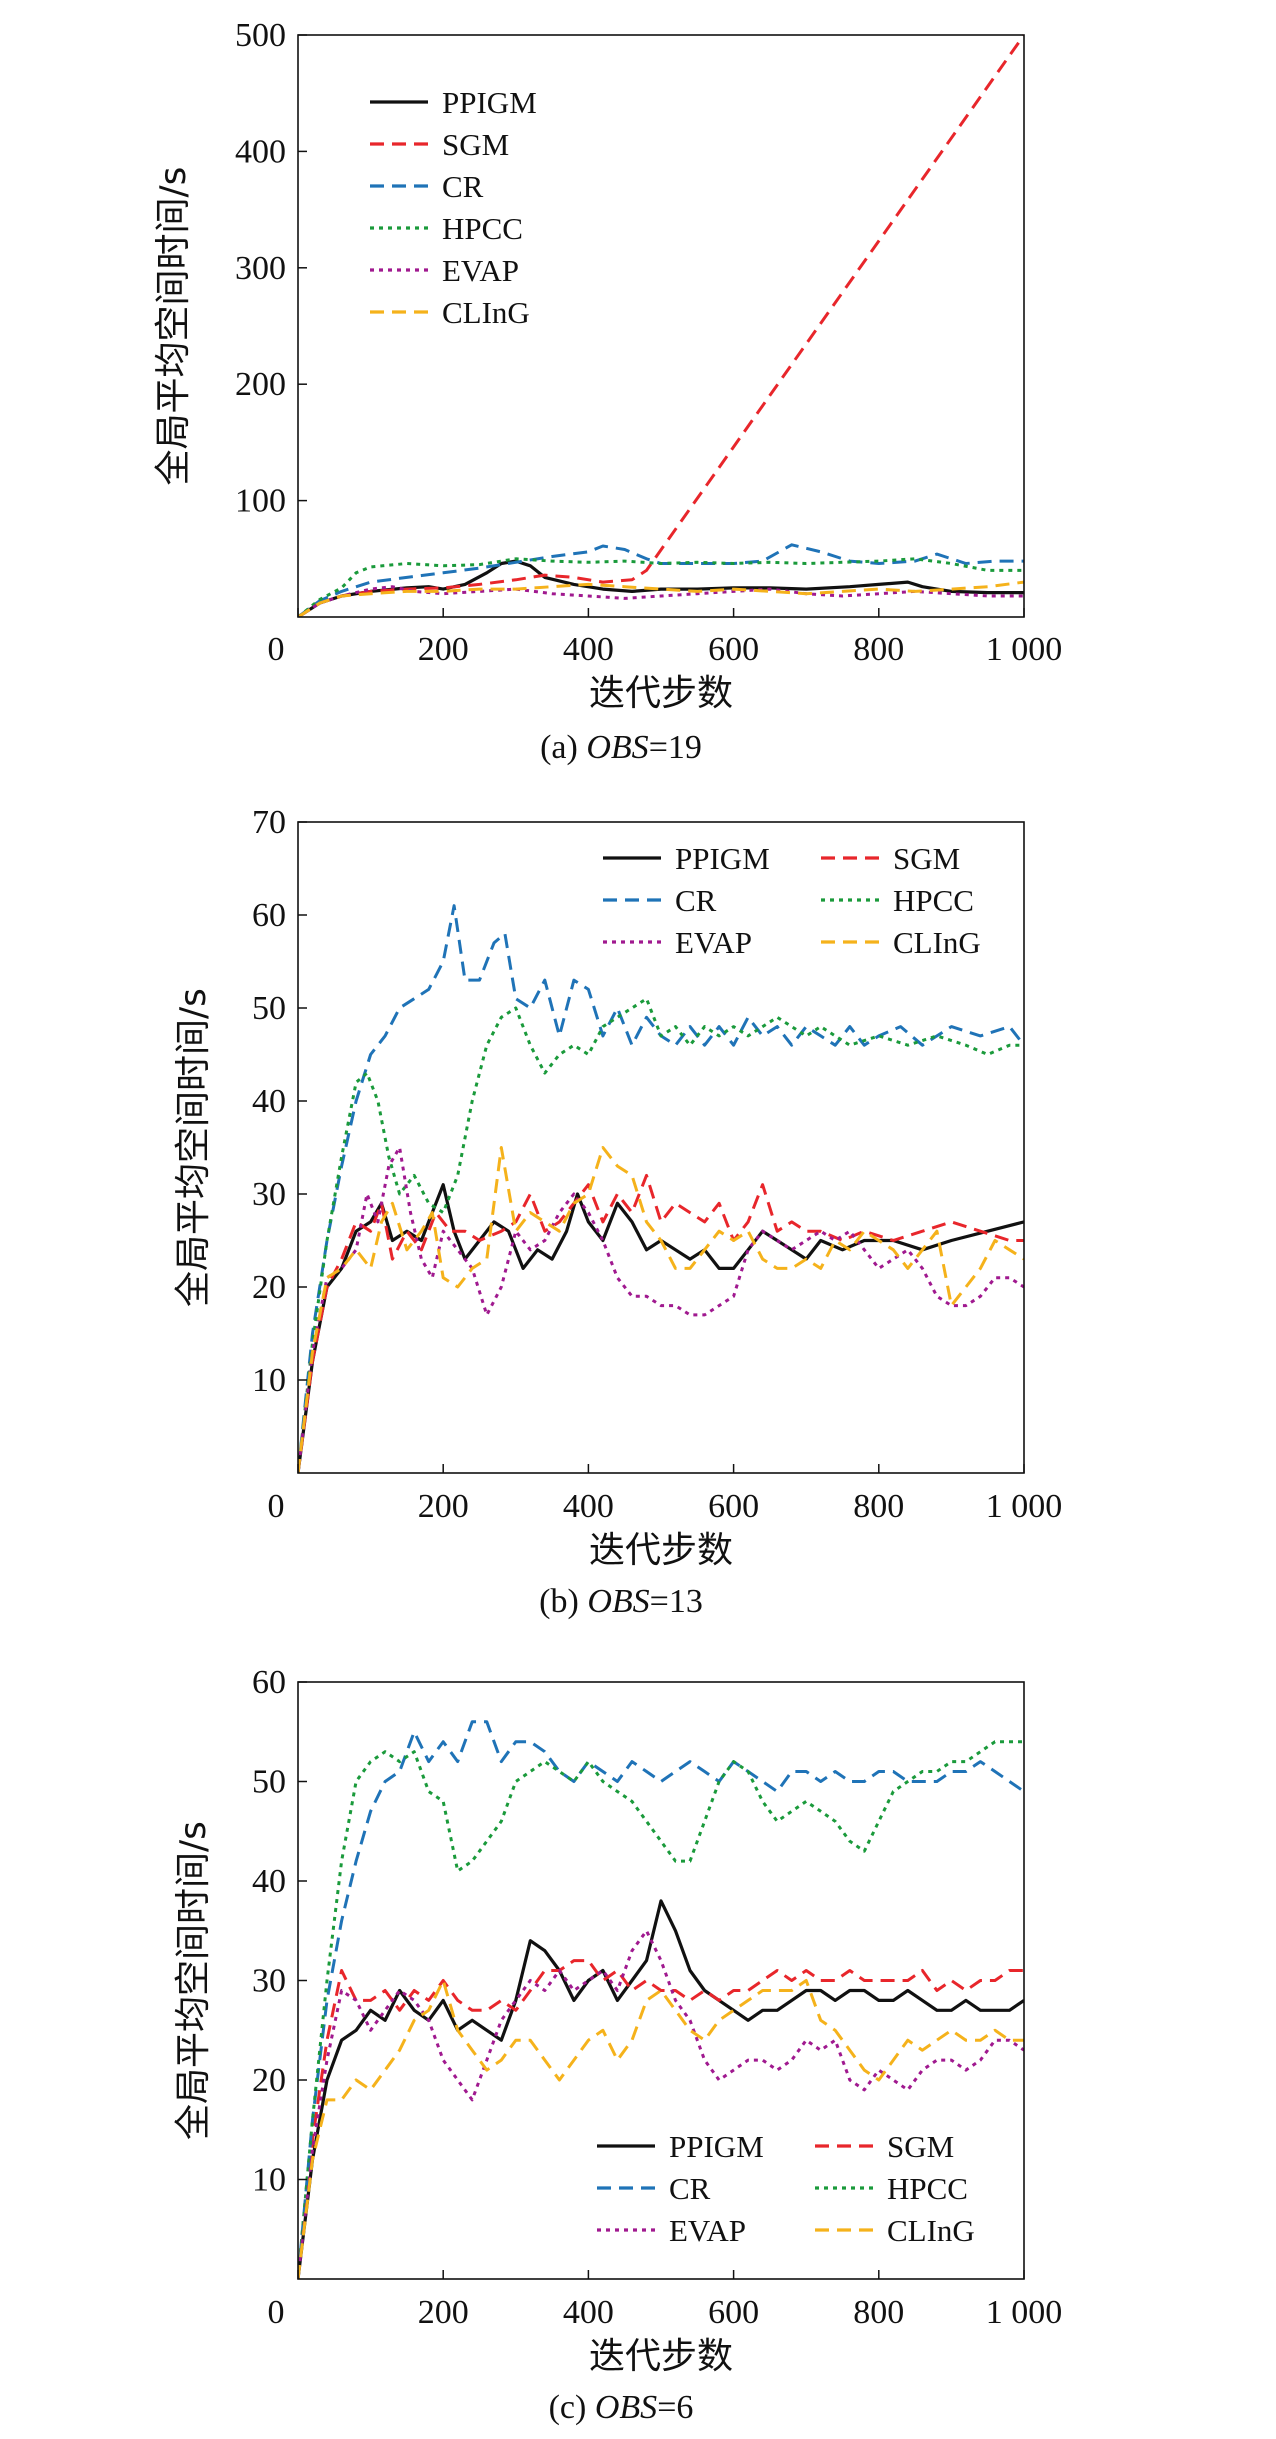 This screenshot has width=1276, height=2439. I want to click on y-tick-label: 300, so click(260, 268).